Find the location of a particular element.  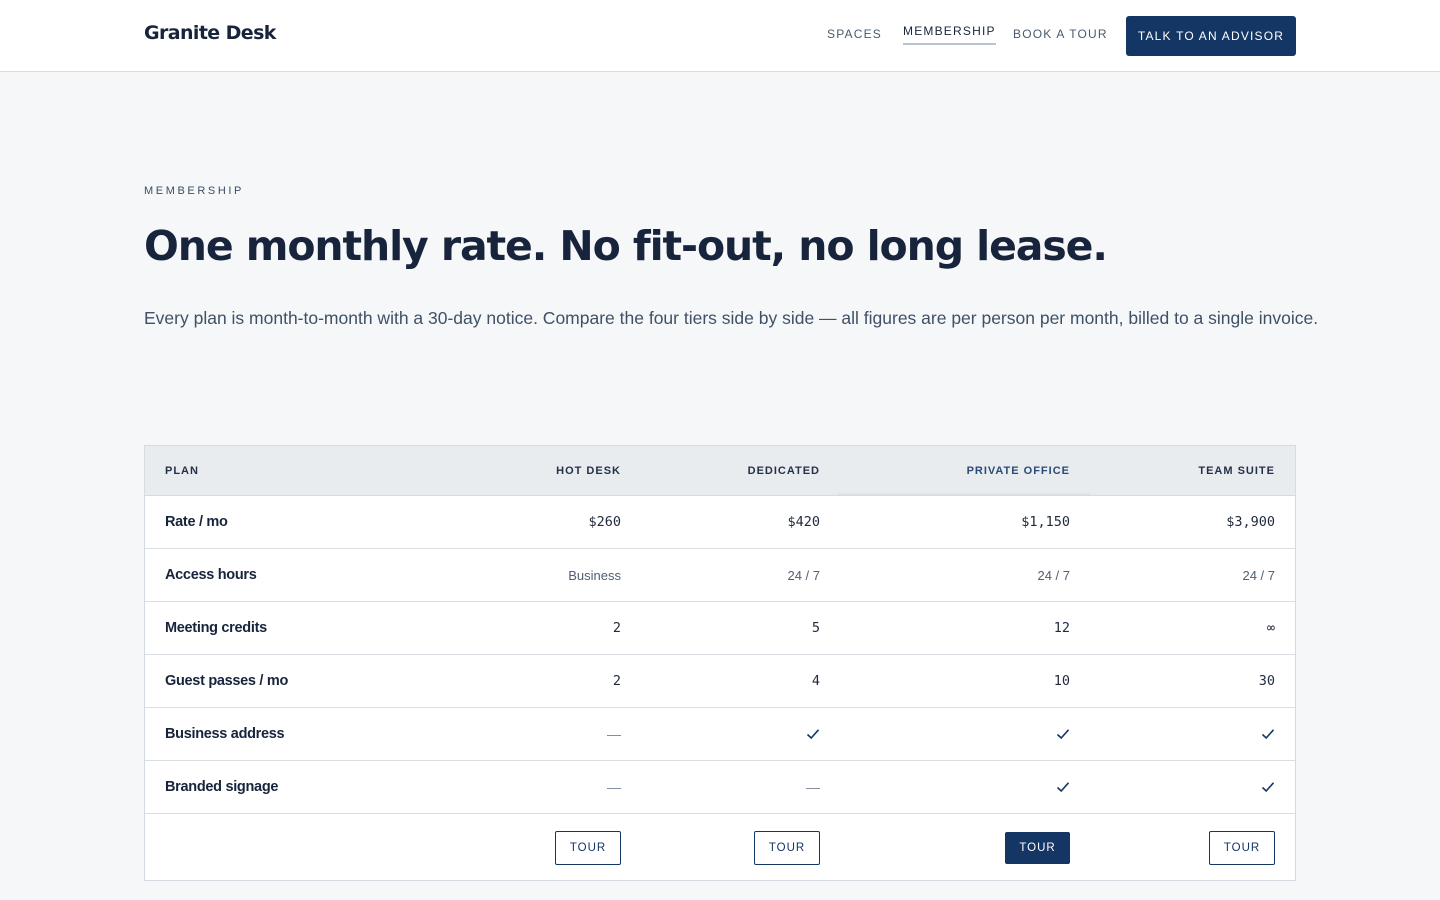

column-header-team-suite: TEAM SUITE is located at coordinates (1236, 470).